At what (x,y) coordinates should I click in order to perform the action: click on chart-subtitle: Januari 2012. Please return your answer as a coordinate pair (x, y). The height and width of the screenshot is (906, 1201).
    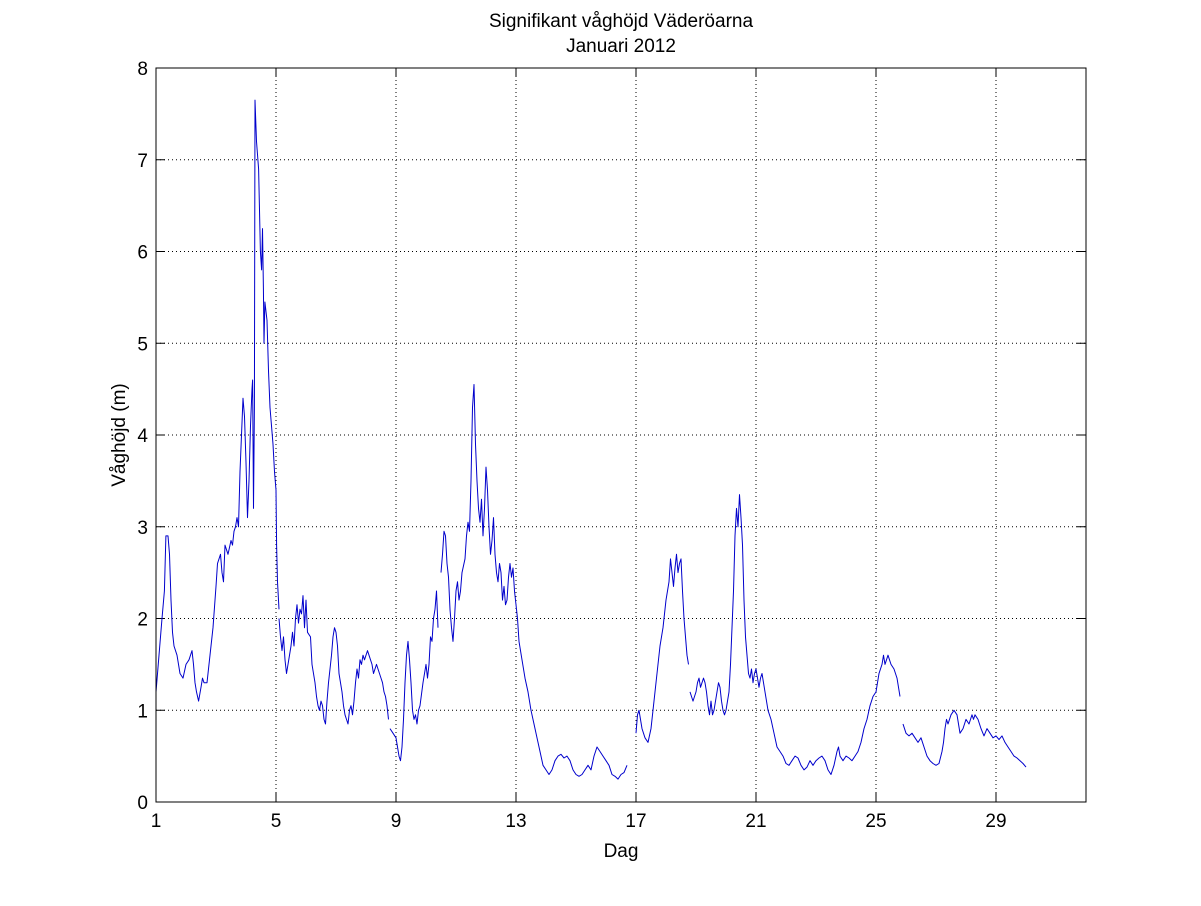
    Looking at the image, I should click on (621, 46).